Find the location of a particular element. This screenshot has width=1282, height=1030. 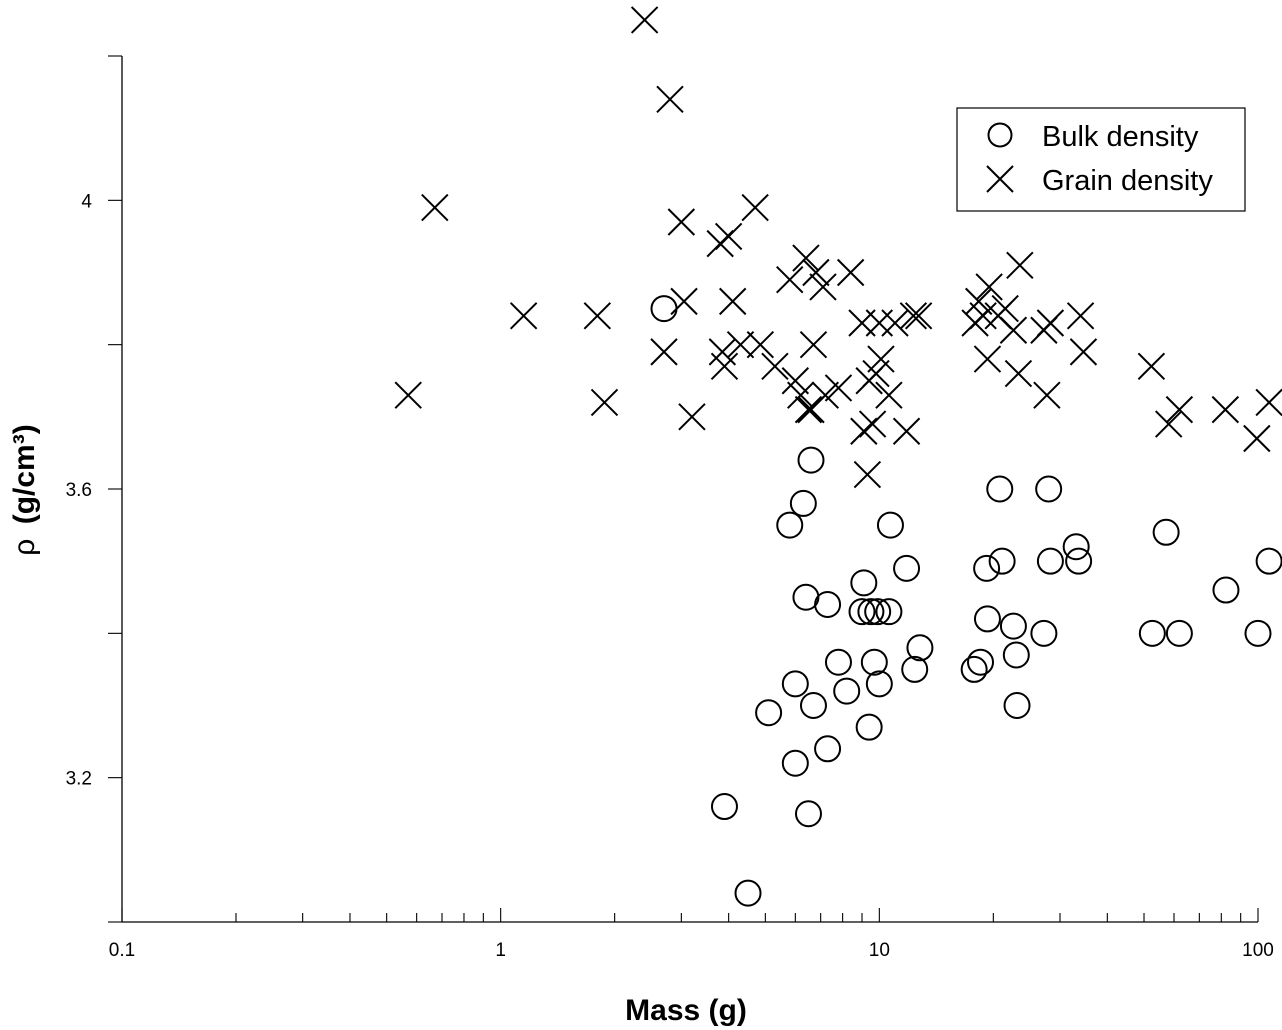

legend: Bulk density Grain density is located at coordinates (1101, 159).